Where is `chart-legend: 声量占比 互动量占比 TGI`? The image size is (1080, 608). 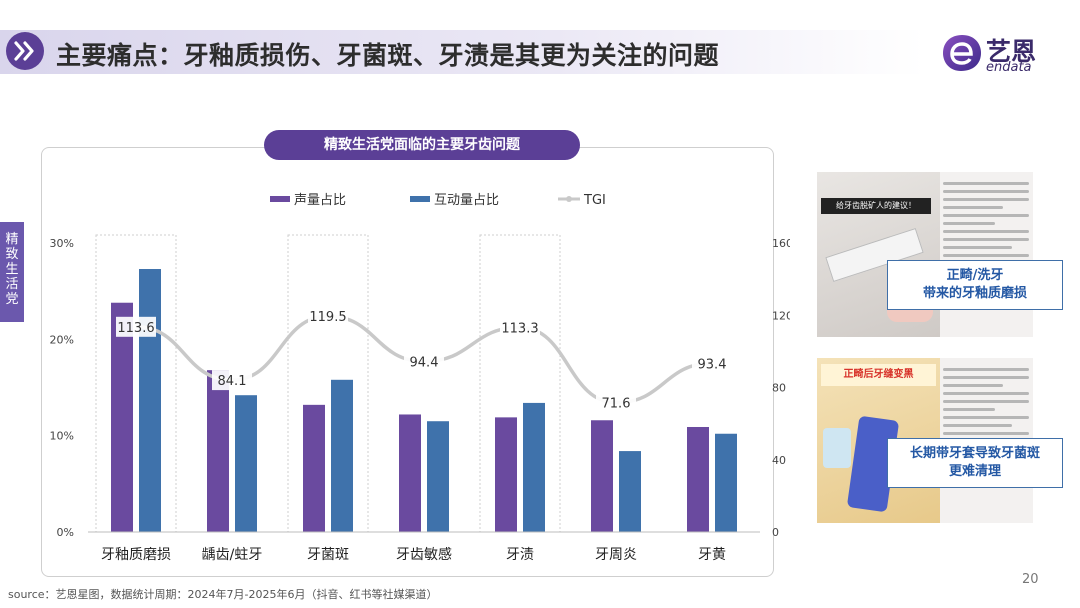 chart-legend: 声量占比 互动量占比 TGI is located at coordinates (438, 200).